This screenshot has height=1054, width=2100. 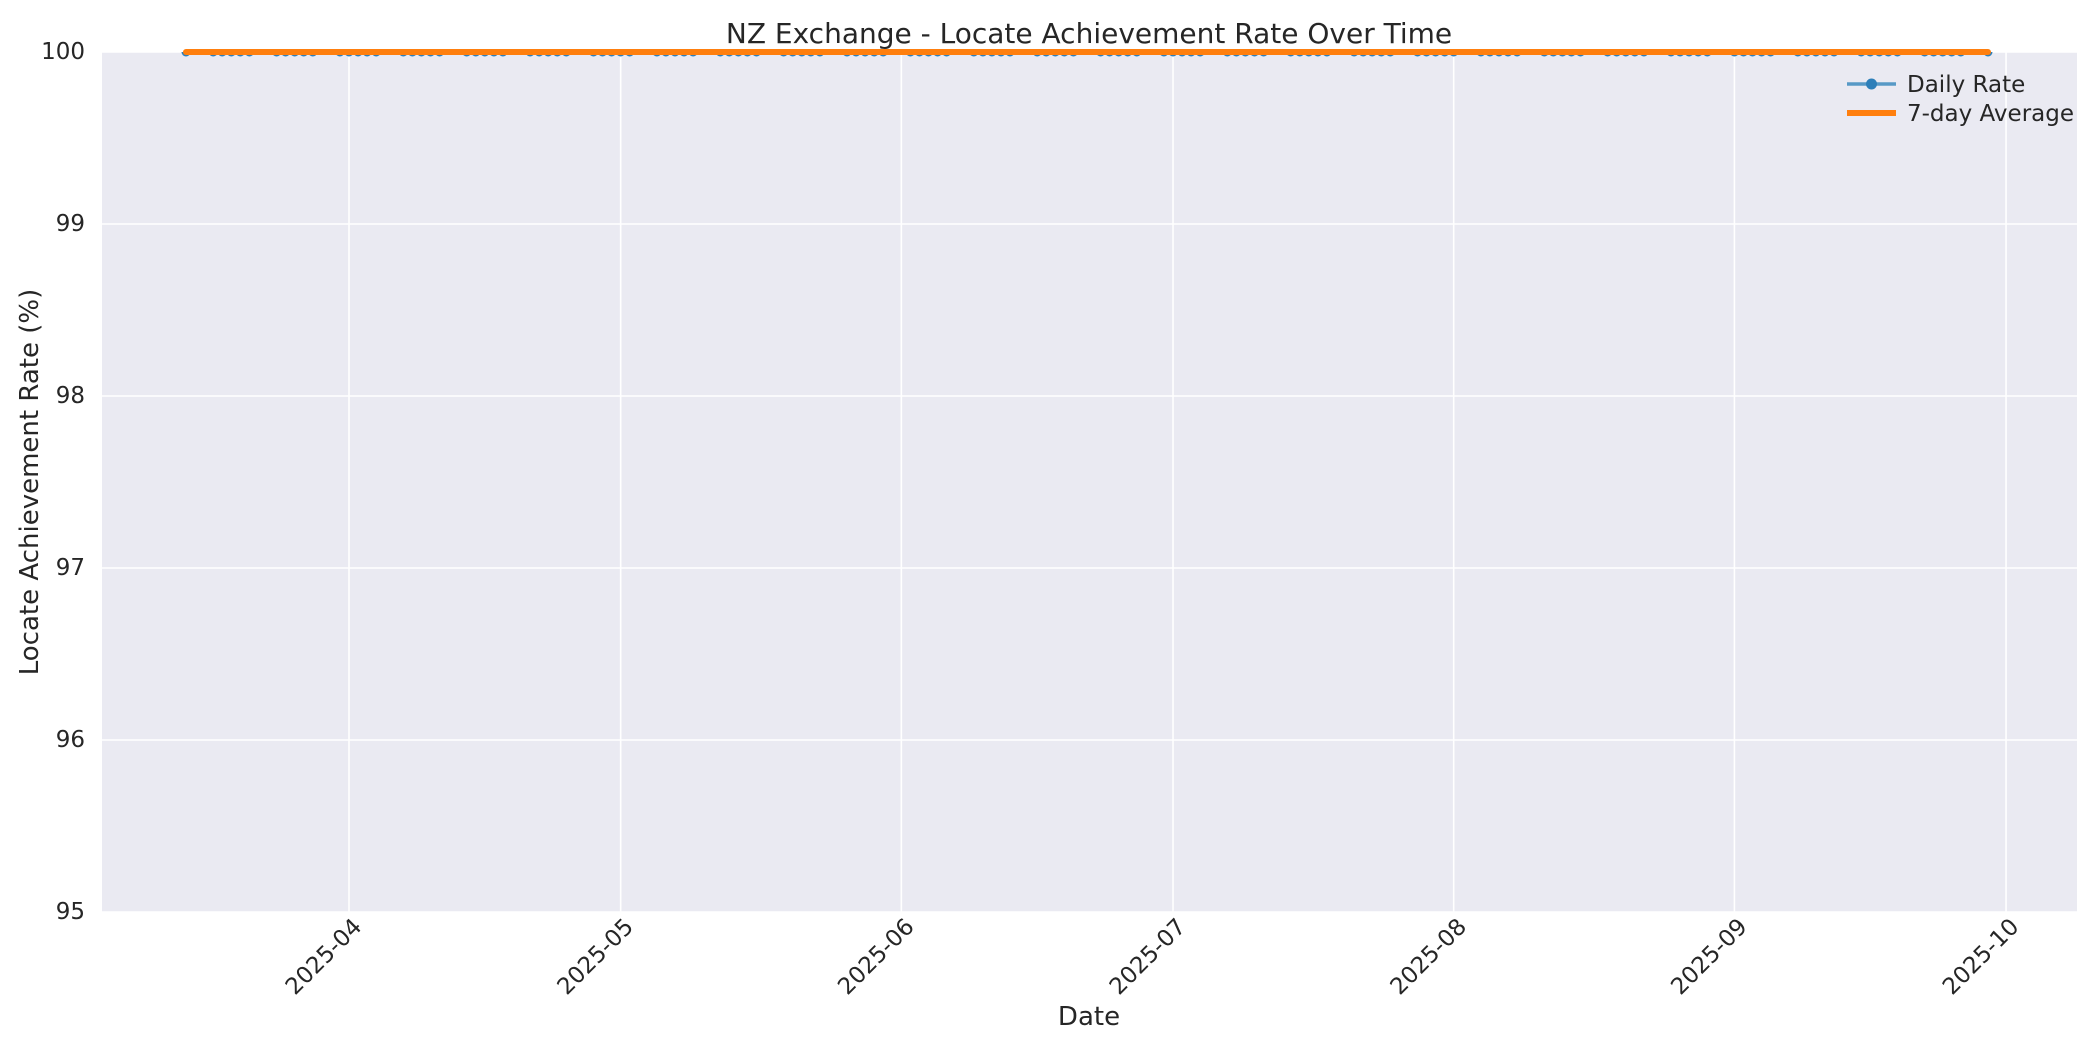 What do you see at coordinates (1990, 114) in the screenshot?
I see `seven-day-average-legend-label: 7-day Average` at bounding box center [1990, 114].